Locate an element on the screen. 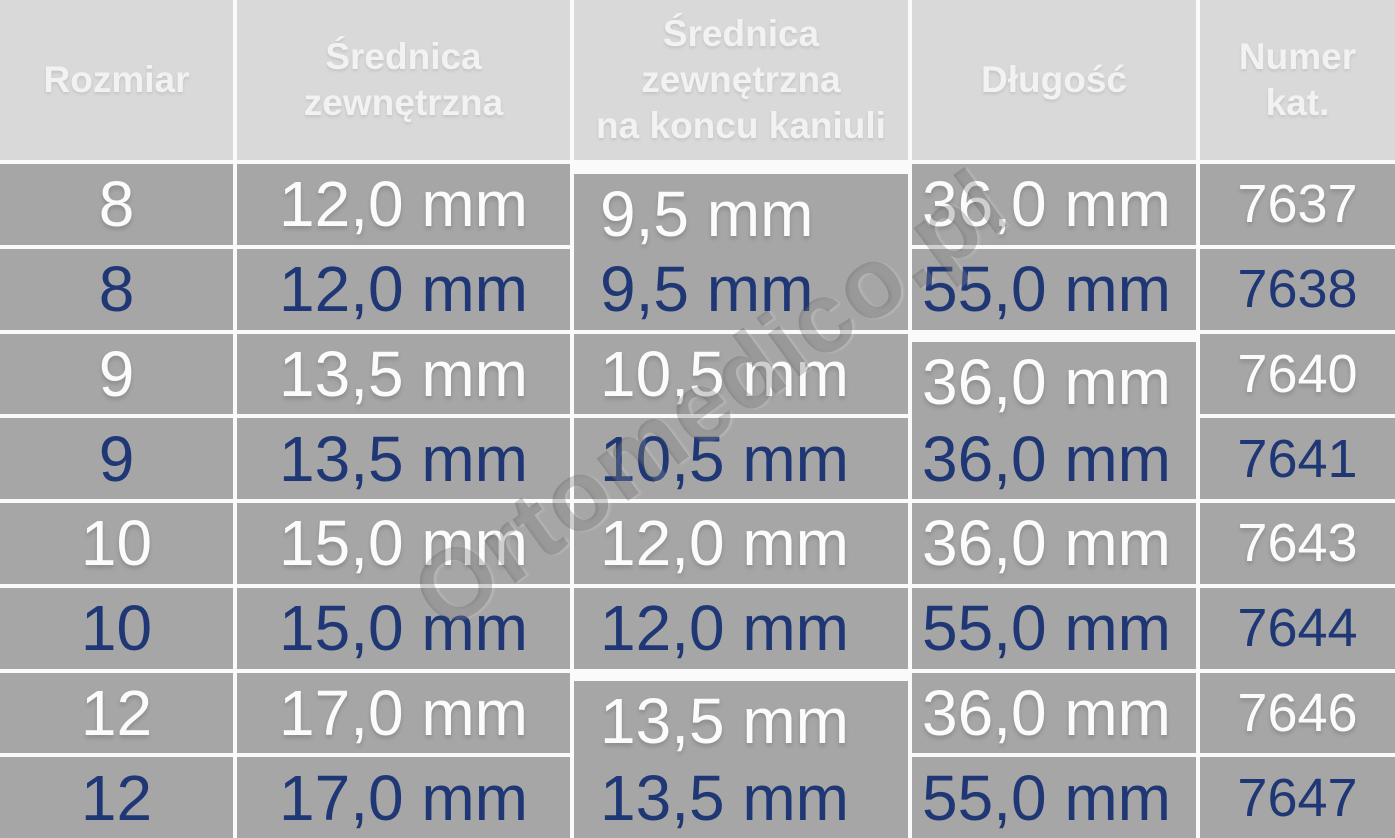  cell-catalog-number: 7647 is located at coordinates (1297, 797).